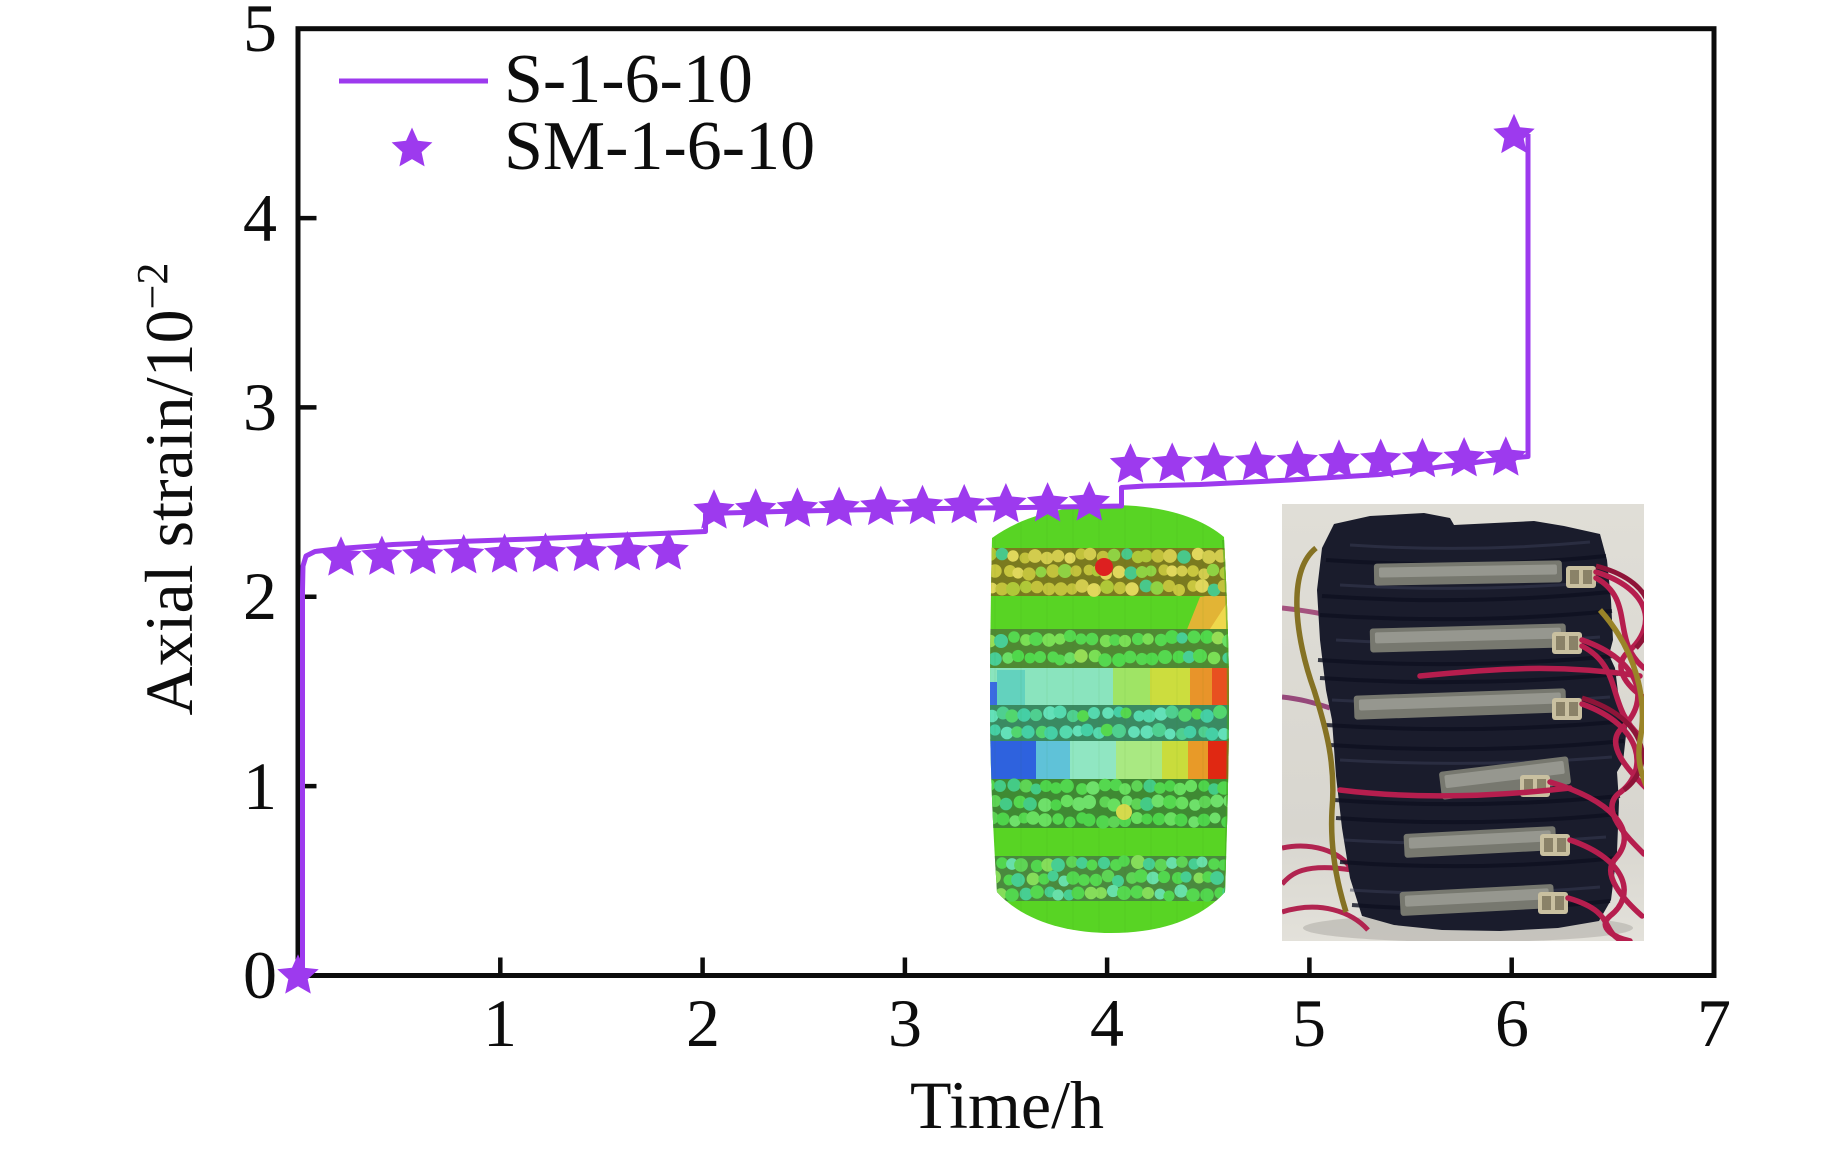 The image size is (1843, 1157). I want to click on svg-text: S-1-6-10, so click(628, 79).